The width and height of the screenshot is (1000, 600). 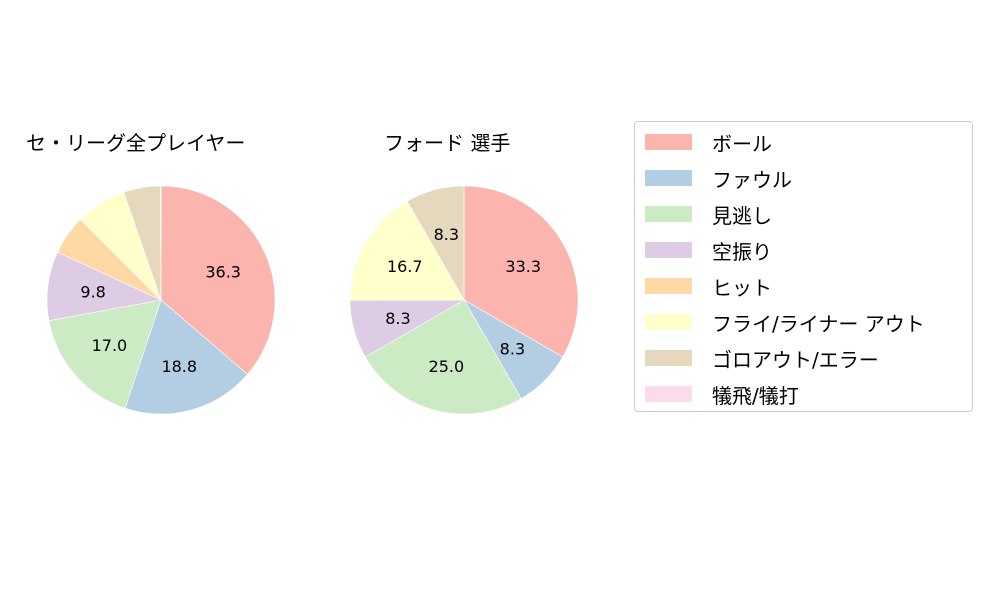 What do you see at coordinates (405, 266) in the screenshot?
I see `slice-label: 16.7` at bounding box center [405, 266].